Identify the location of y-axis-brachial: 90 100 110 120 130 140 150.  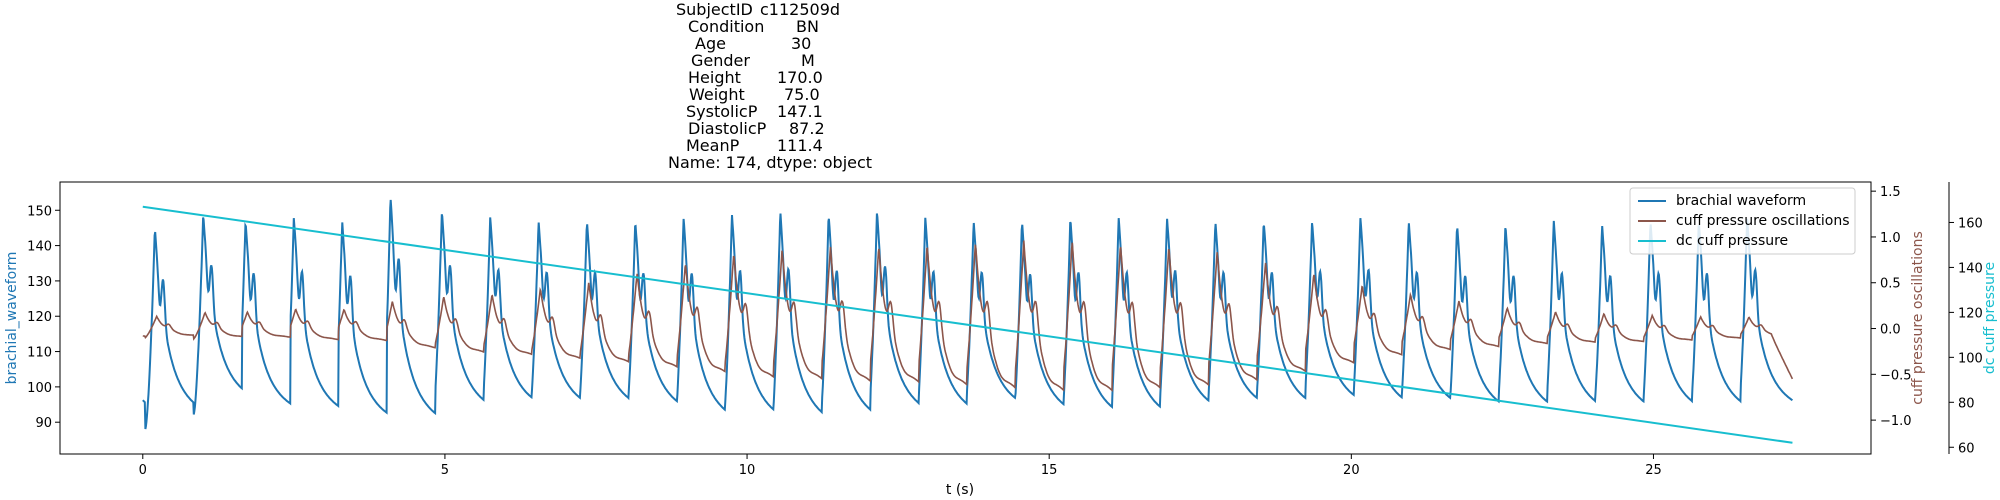
(43, 317).